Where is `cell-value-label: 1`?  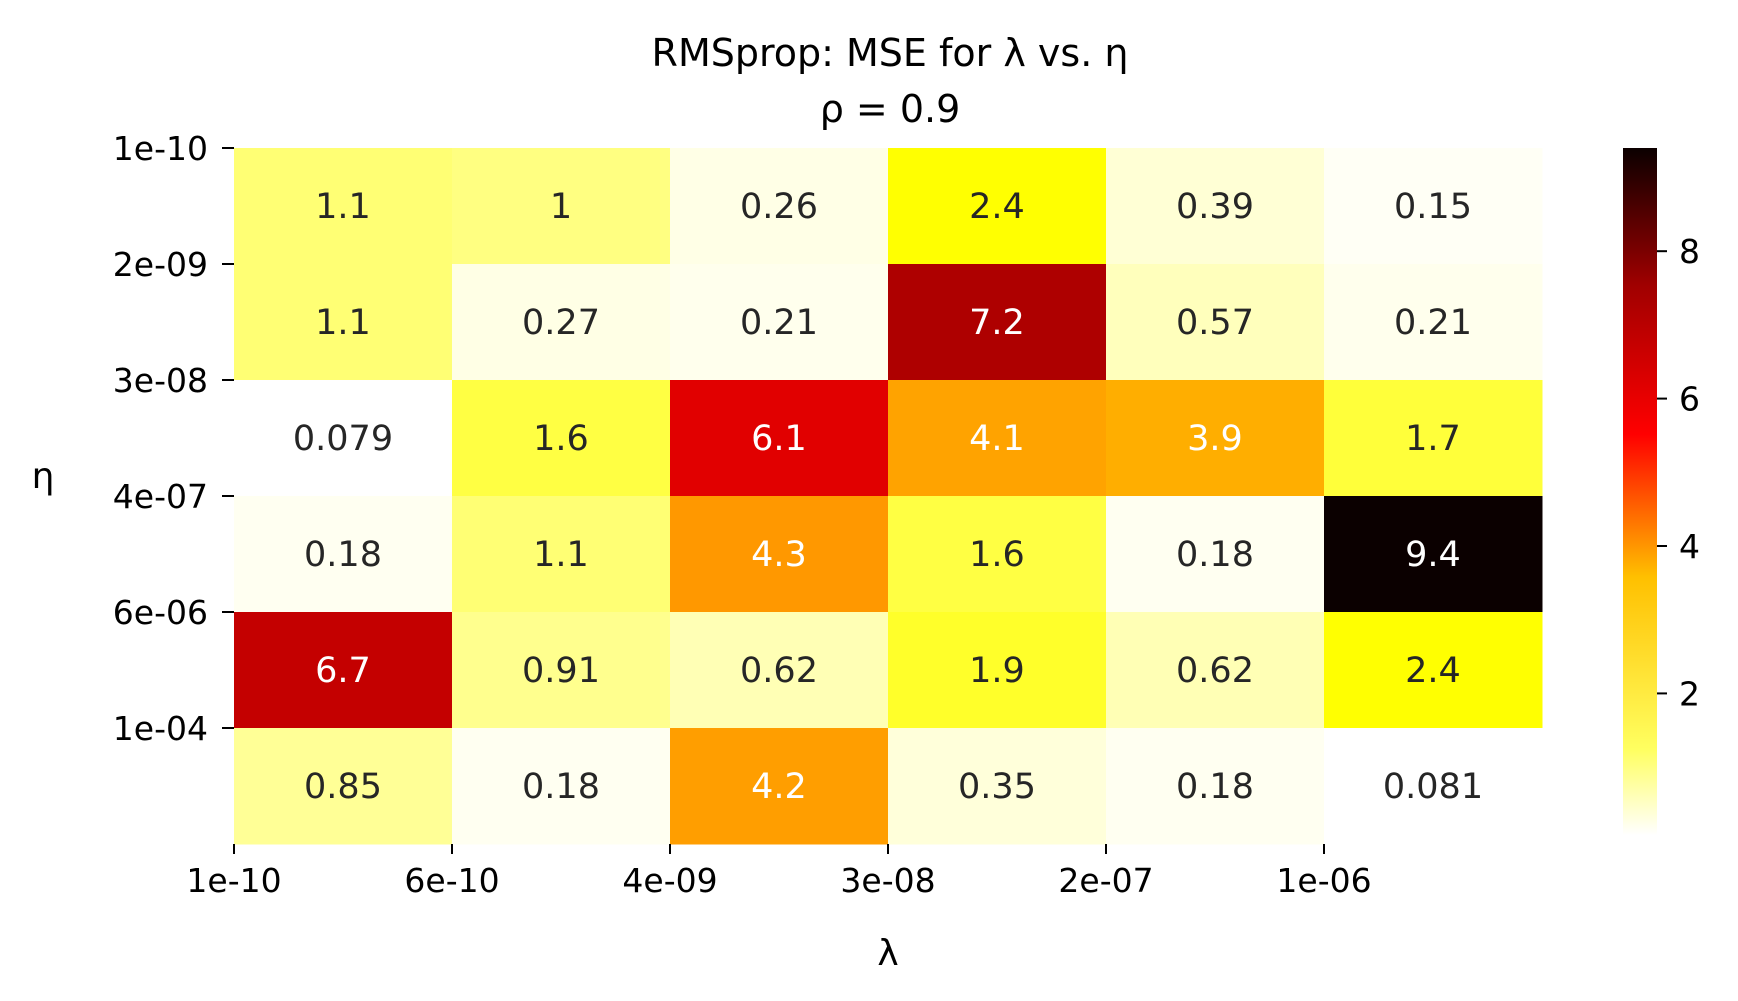 cell-value-label: 1 is located at coordinates (561, 207).